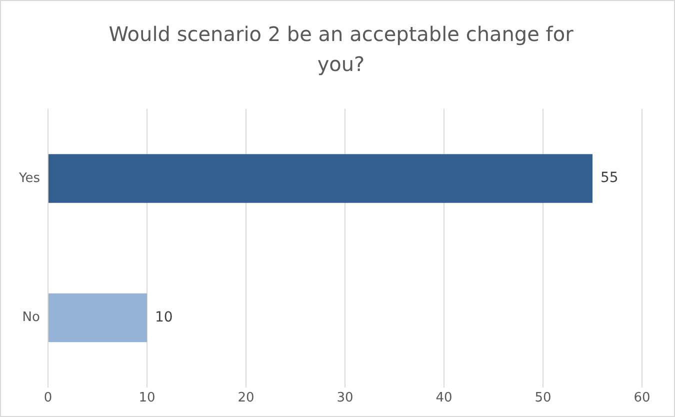 The width and height of the screenshot is (675, 417). Describe the element at coordinates (341, 49) in the screenshot. I see `chart-title: Would scenario 2 be an acceptable change for you?` at that location.